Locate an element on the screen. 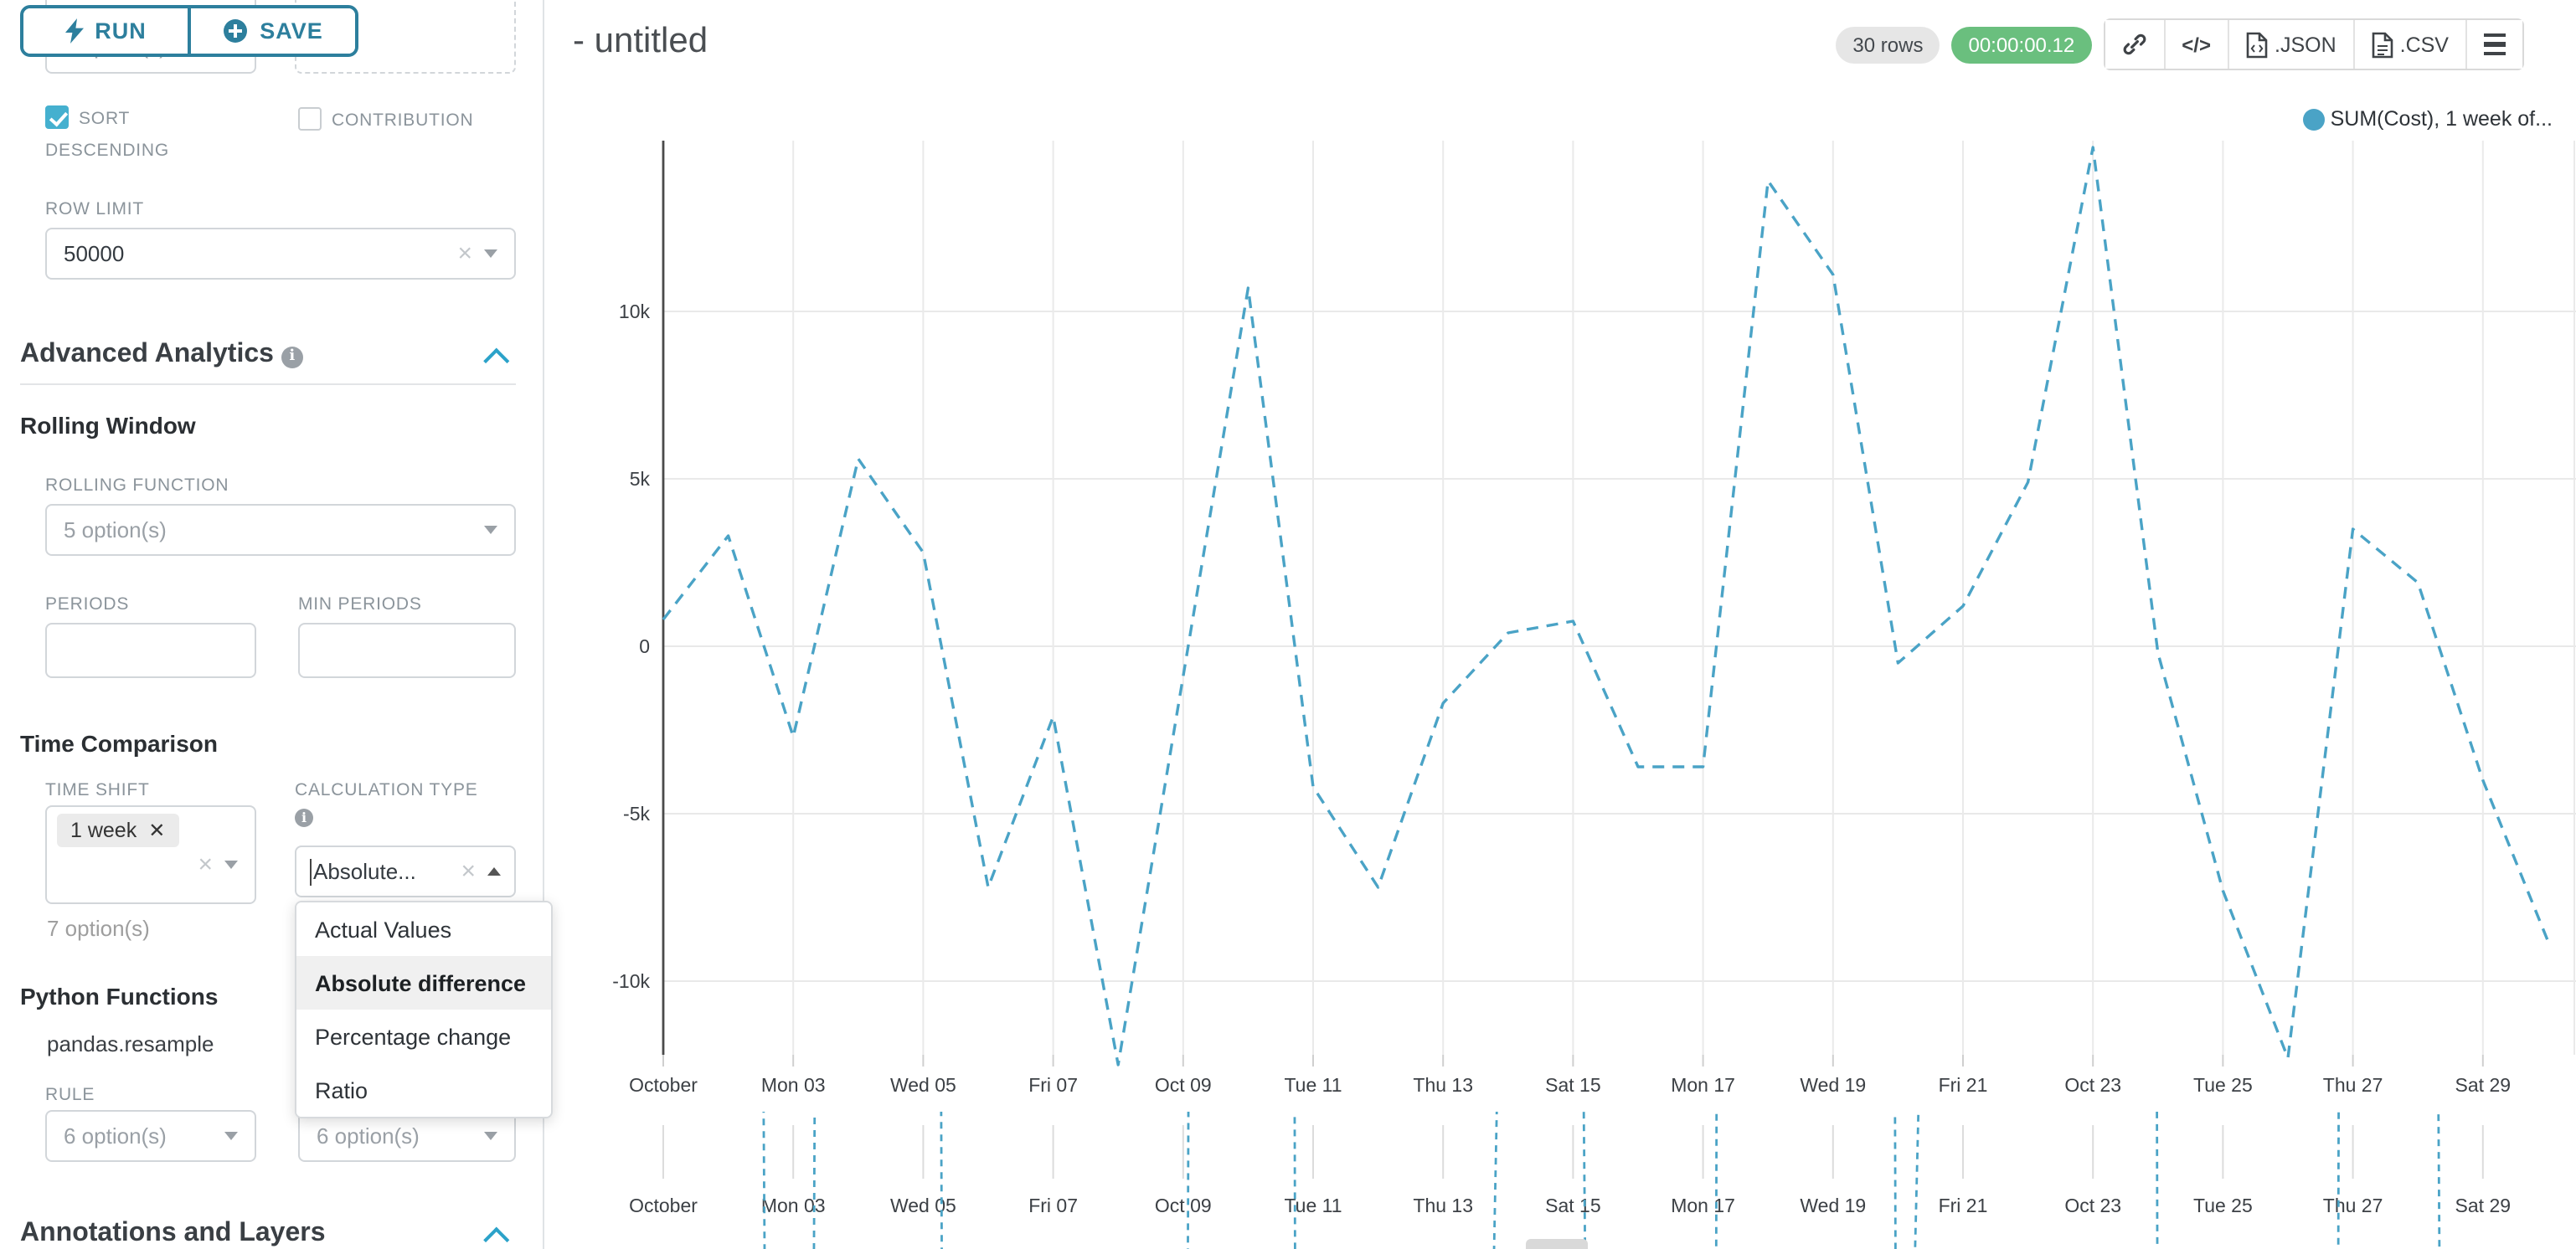 The width and height of the screenshot is (2576, 1249). checkbox-checked-icon is located at coordinates (57, 117).